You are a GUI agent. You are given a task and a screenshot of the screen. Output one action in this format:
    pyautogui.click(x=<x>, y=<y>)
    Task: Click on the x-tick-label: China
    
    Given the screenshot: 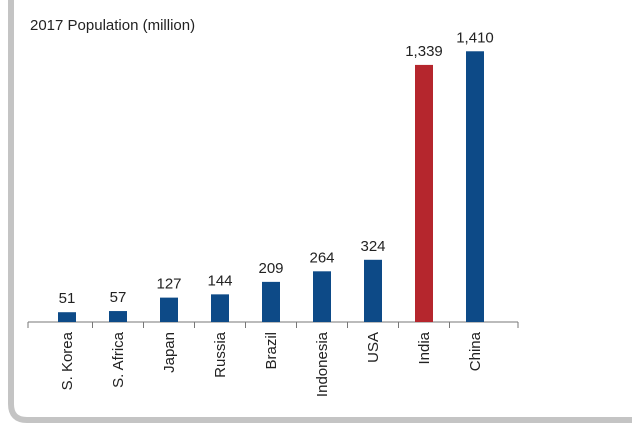 What is the action you would take?
    pyautogui.click(x=475, y=351)
    